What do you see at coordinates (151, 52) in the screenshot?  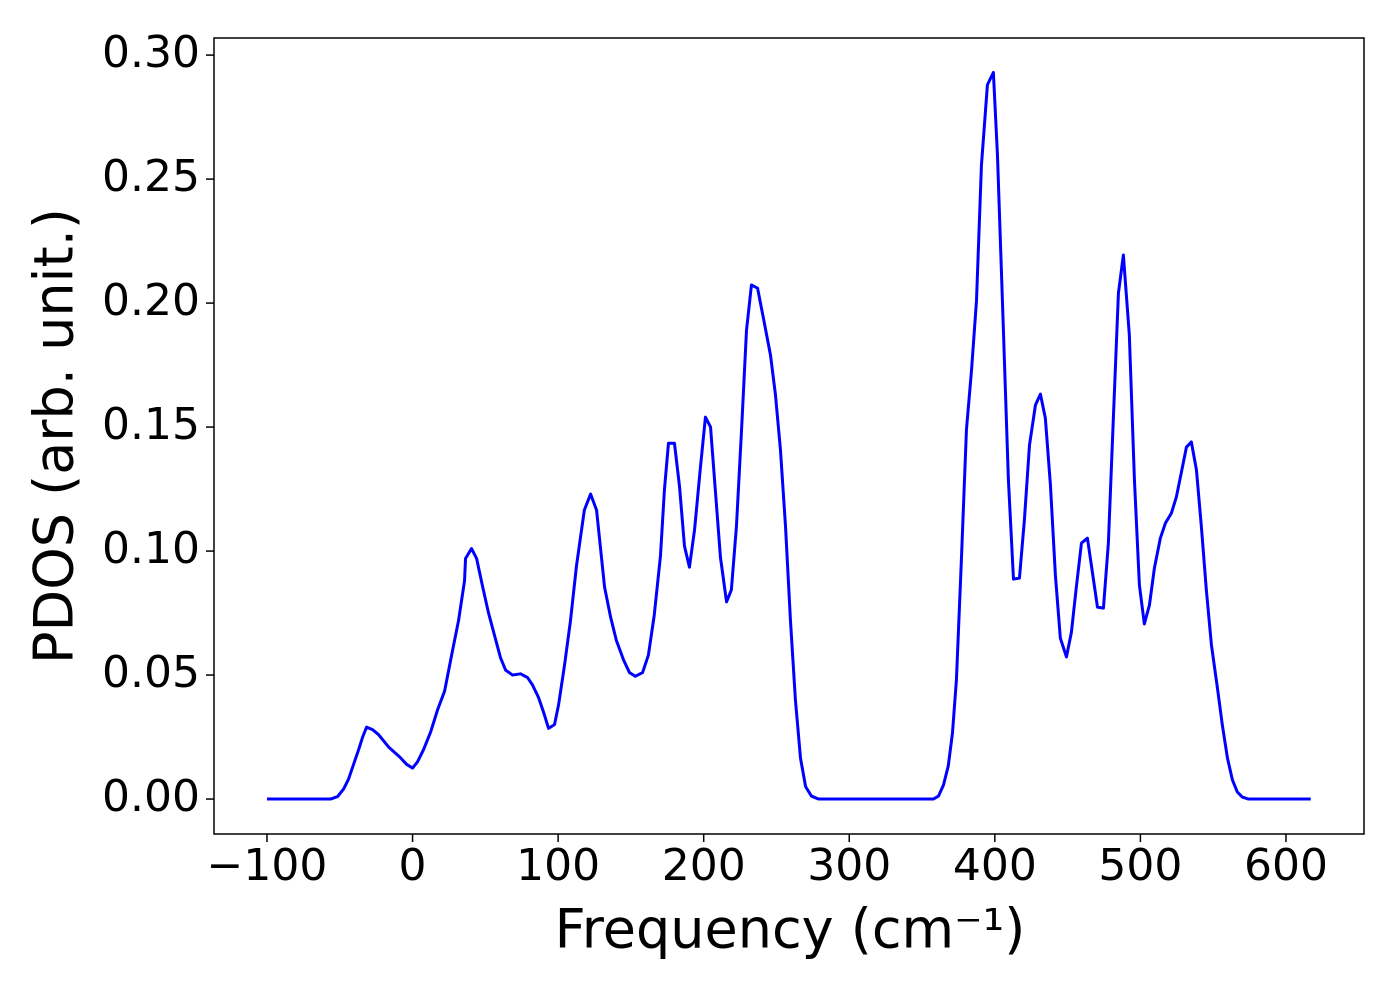 I see `y-tick-label: 0.30` at bounding box center [151, 52].